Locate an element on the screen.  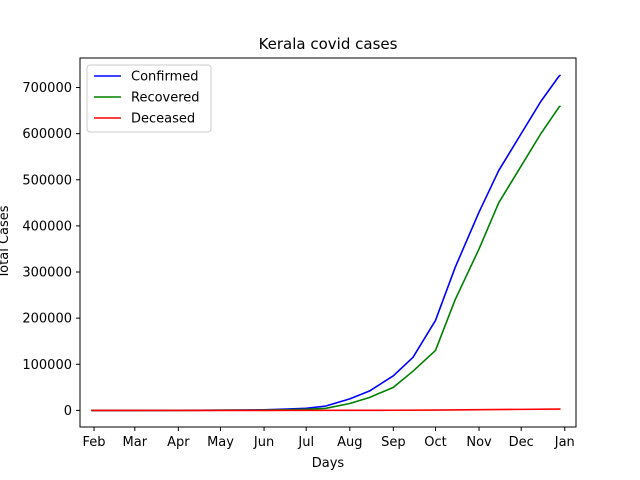
y-tick-label: 500000 is located at coordinates (47, 180).